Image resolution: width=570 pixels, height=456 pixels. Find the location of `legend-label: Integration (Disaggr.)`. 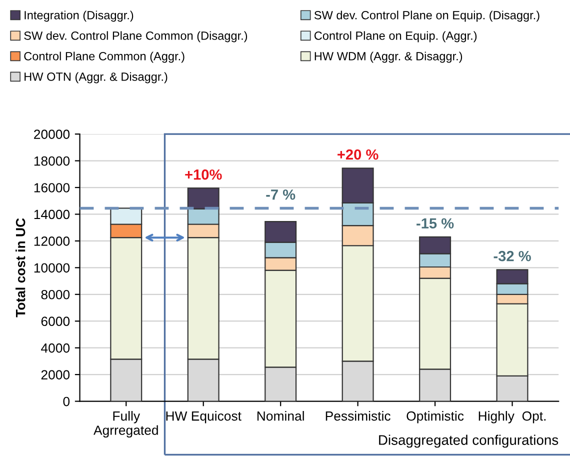

legend-label: Integration (Disaggr.) is located at coordinates (79, 16).